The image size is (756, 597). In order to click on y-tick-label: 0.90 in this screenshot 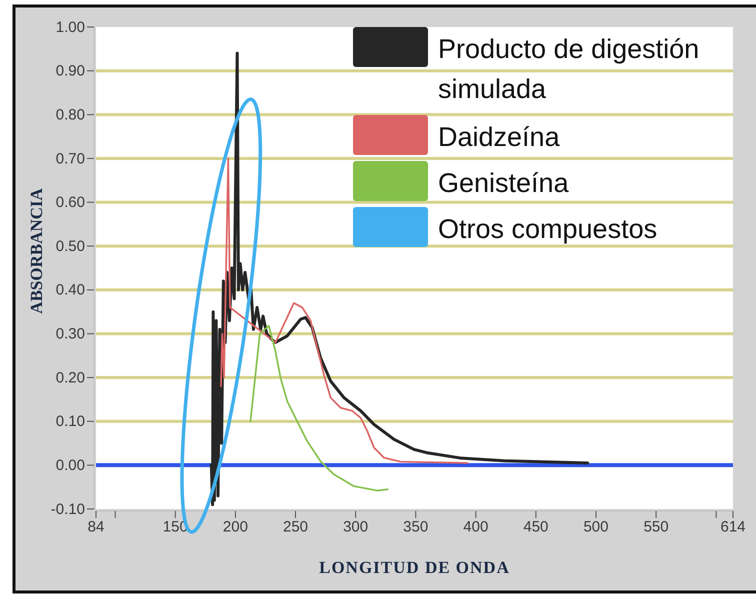, I will do `click(70, 71)`.